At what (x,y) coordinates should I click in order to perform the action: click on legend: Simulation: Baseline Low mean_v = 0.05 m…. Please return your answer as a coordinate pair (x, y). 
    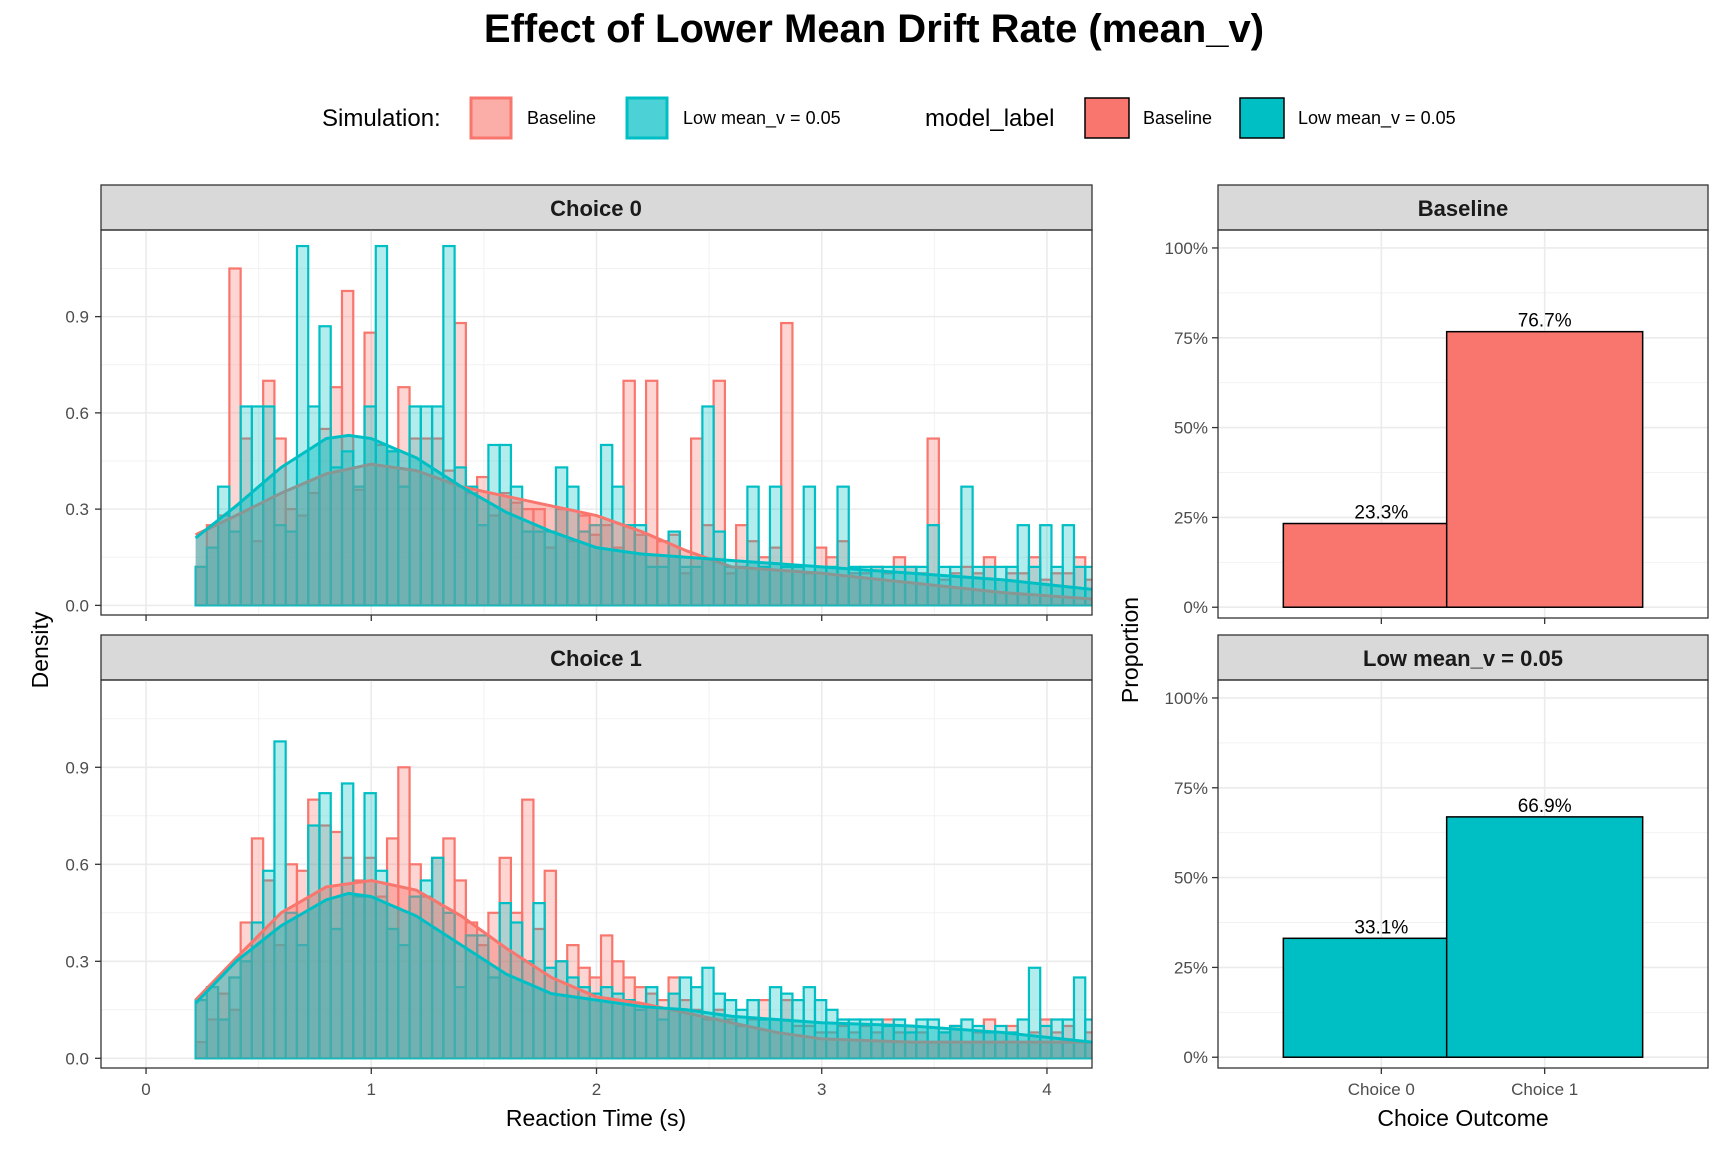
    Looking at the image, I should click on (889, 118).